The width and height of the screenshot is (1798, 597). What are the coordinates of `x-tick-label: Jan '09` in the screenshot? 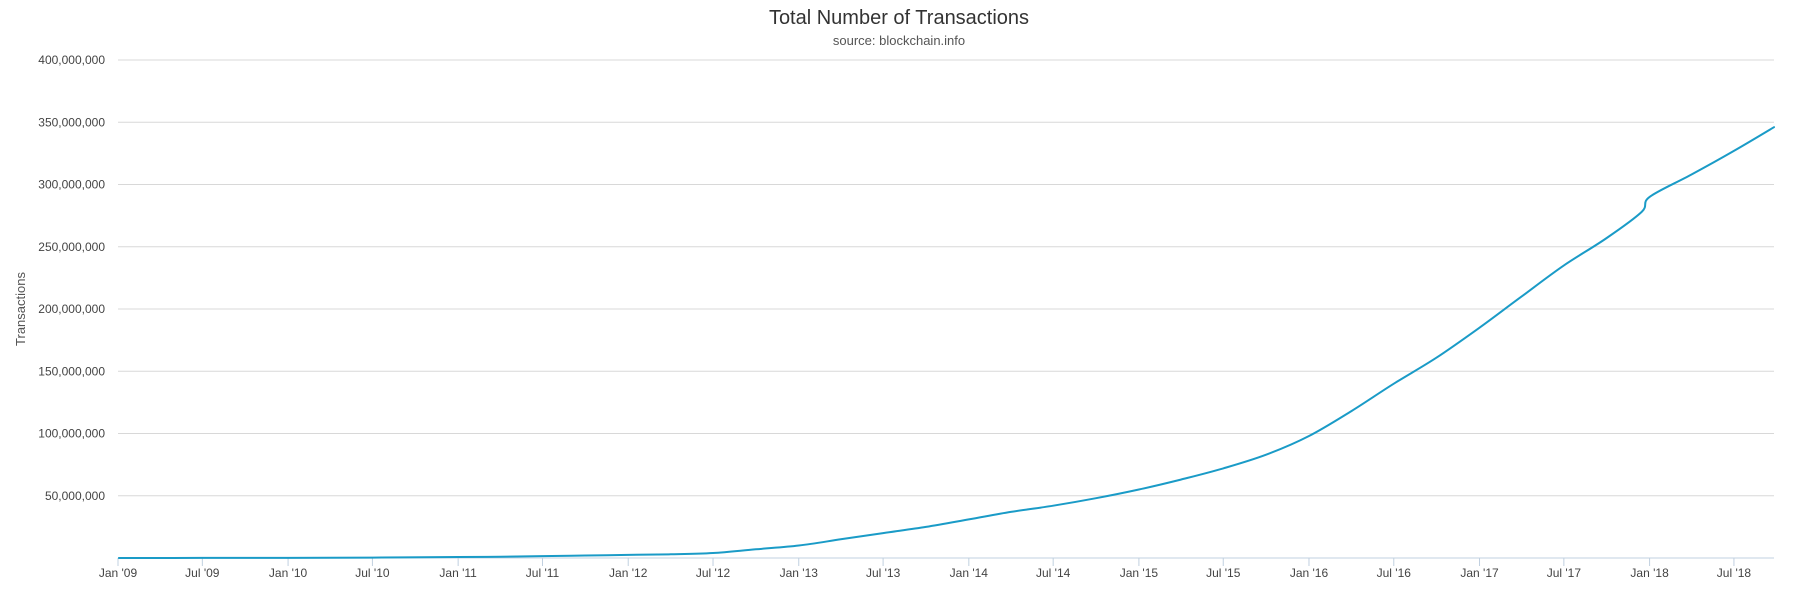 It's located at (118, 573).